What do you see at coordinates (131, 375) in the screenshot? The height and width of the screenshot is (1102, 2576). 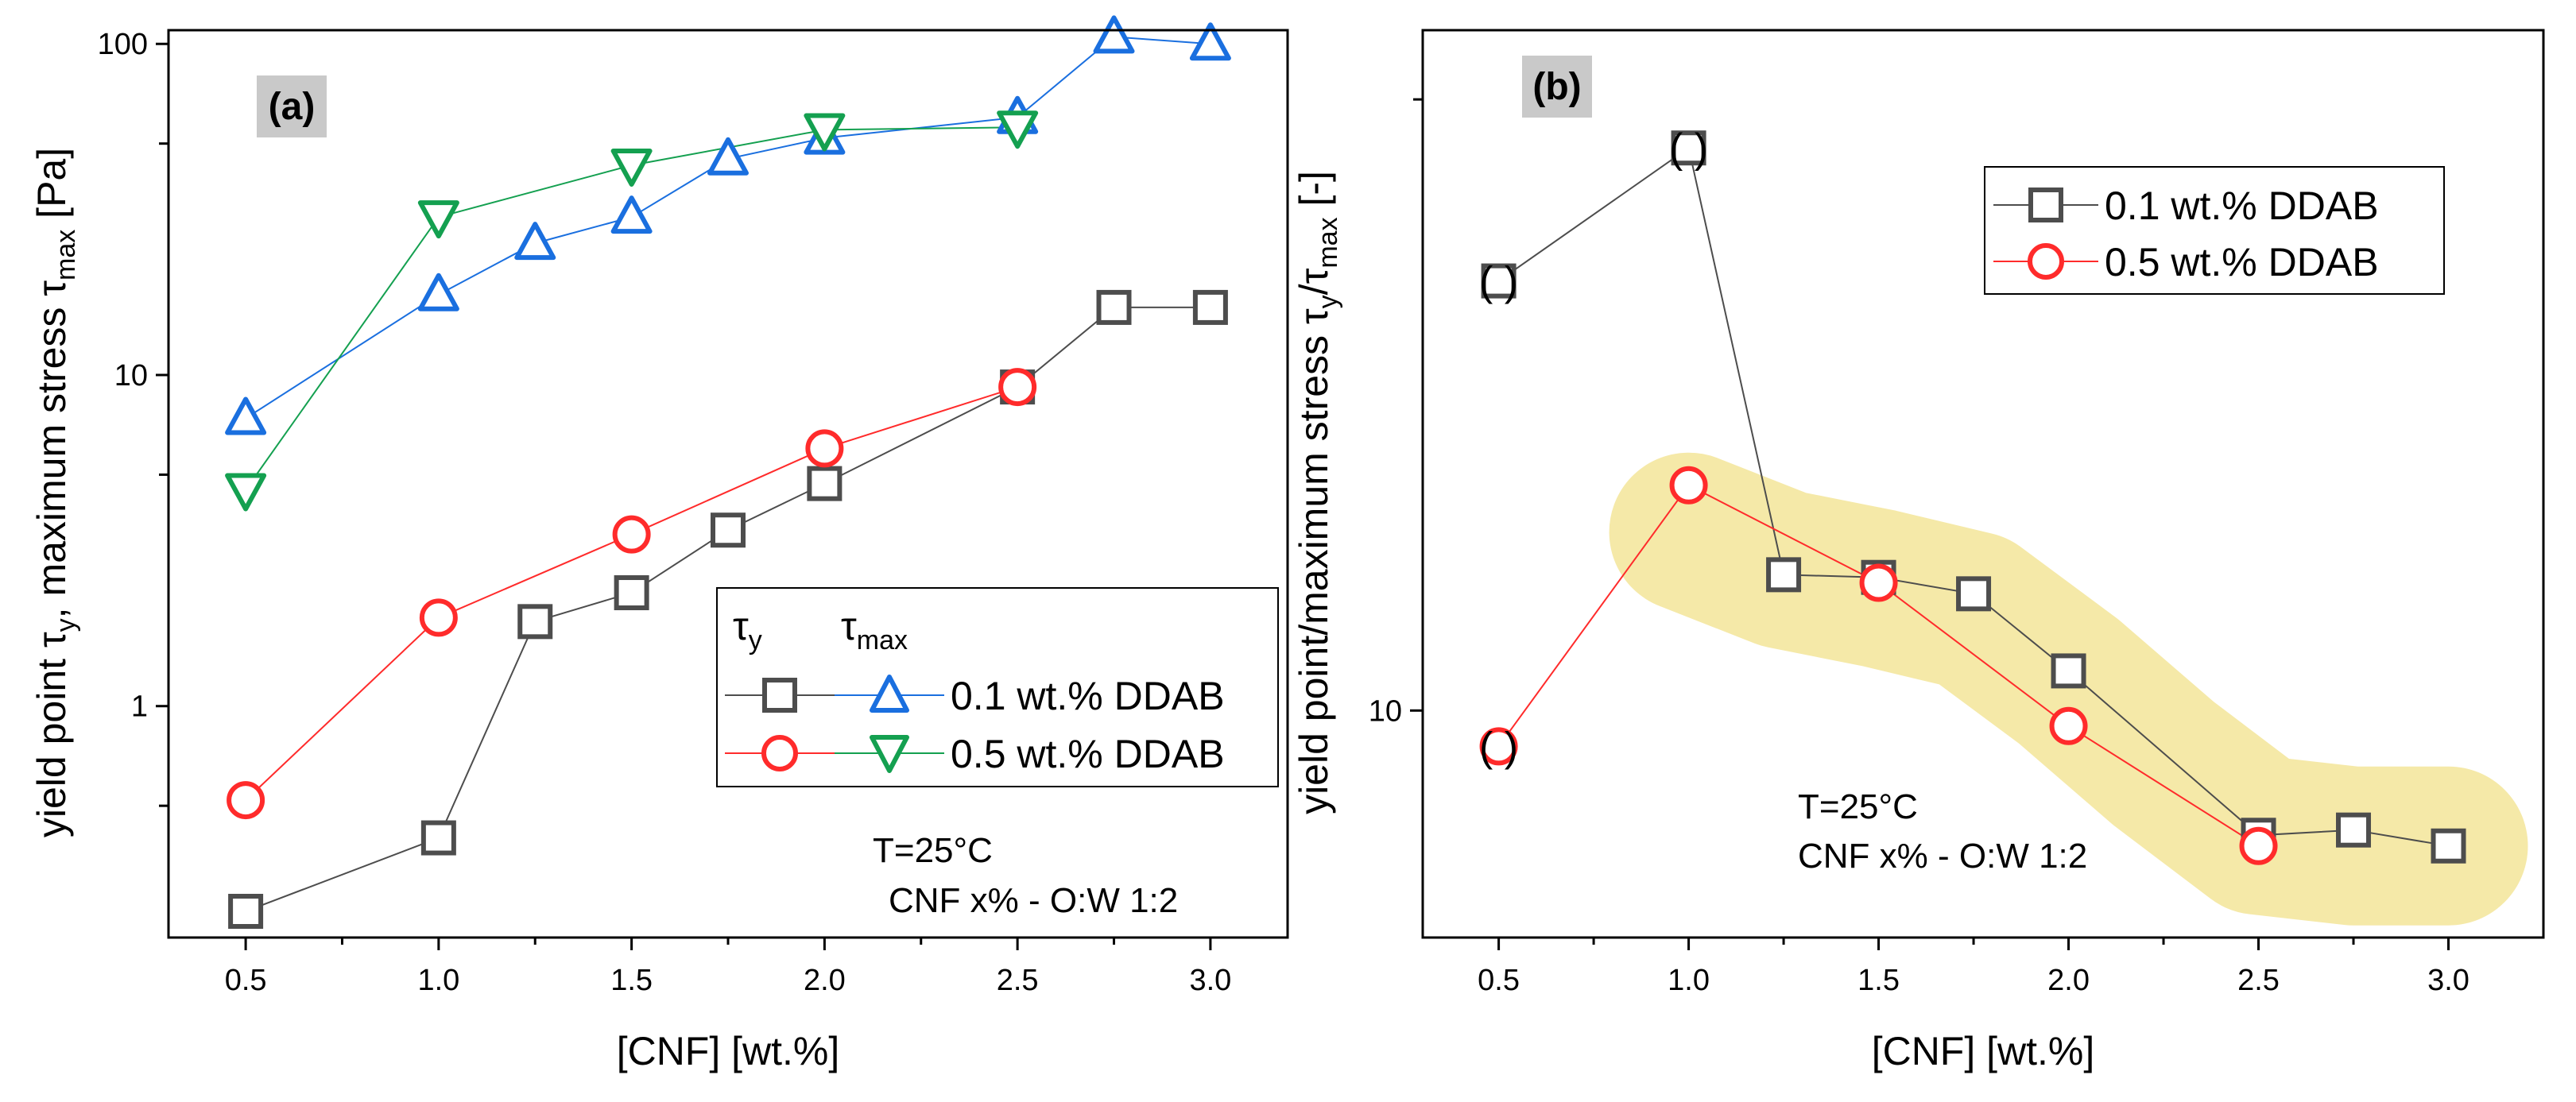 I see `a-ytick-label-1: 10` at bounding box center [131, 375].